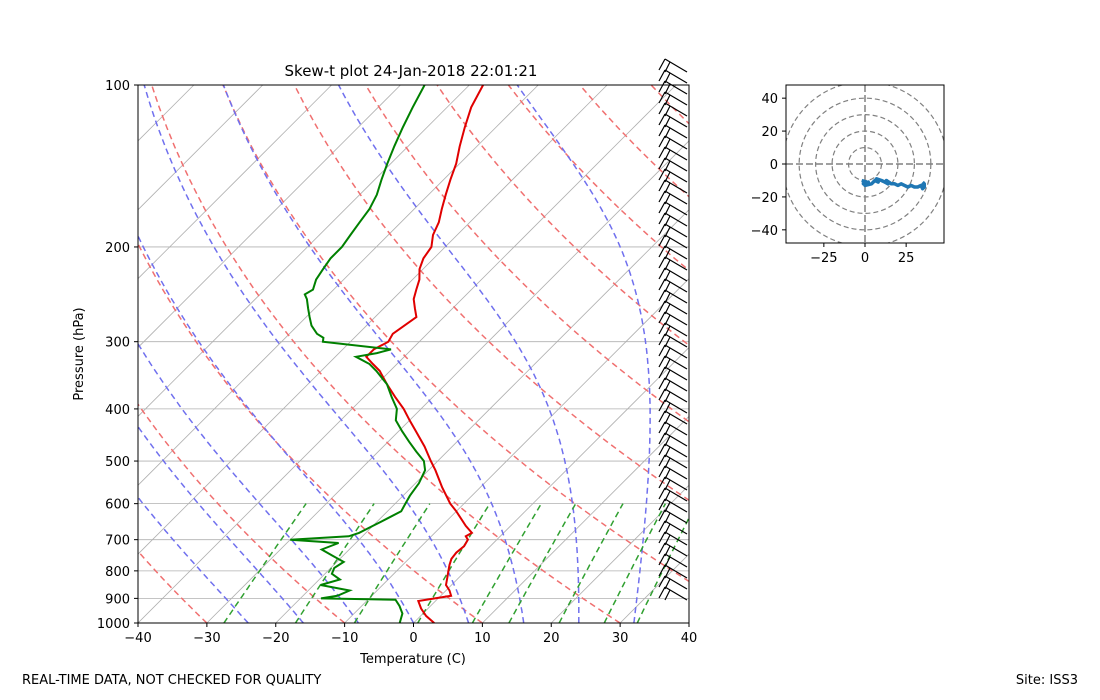  Describe the element at coordinates (117, 343) in the screenshot. I see `y-tick-label: 300` at that location.